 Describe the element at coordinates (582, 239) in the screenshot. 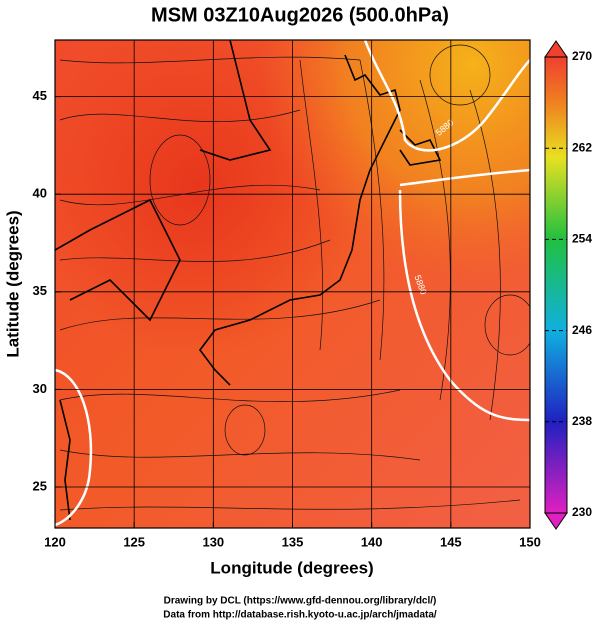

I see `colorbar-tick-label: 254` at that location.